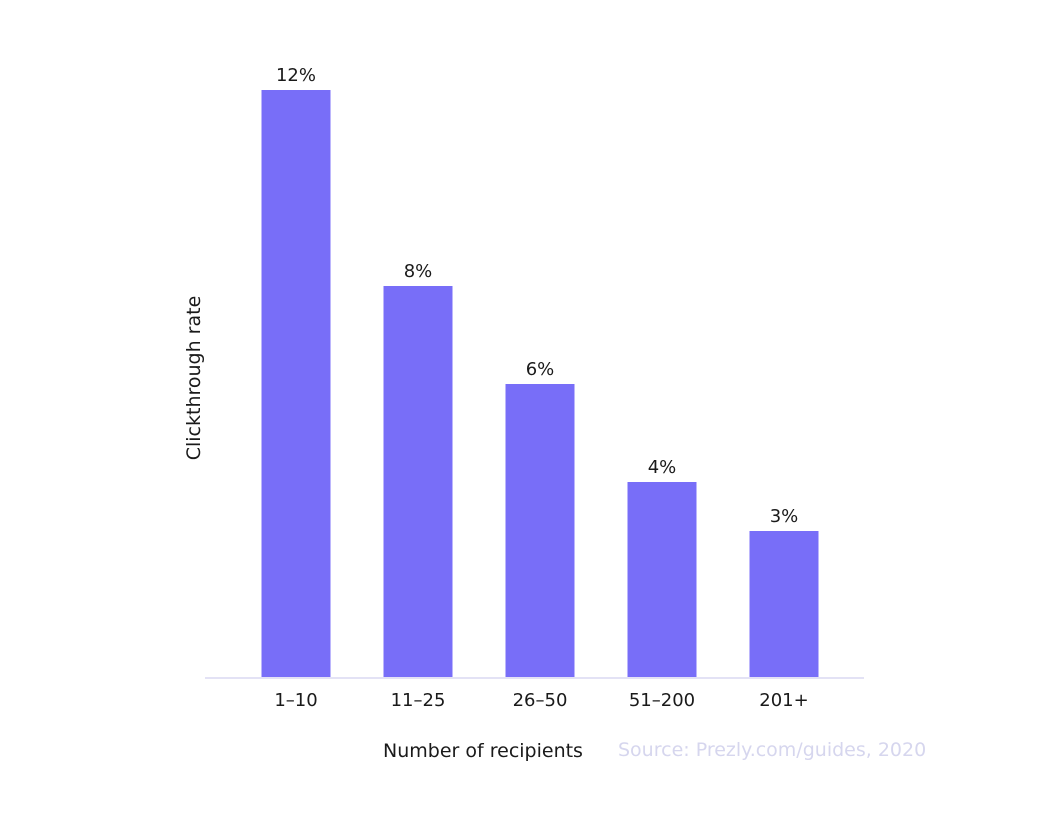 Image resolution: width=1044 pixels, height=828 pixels. I want to click on x-tick-label-1: 1–10, so click(295, 700).